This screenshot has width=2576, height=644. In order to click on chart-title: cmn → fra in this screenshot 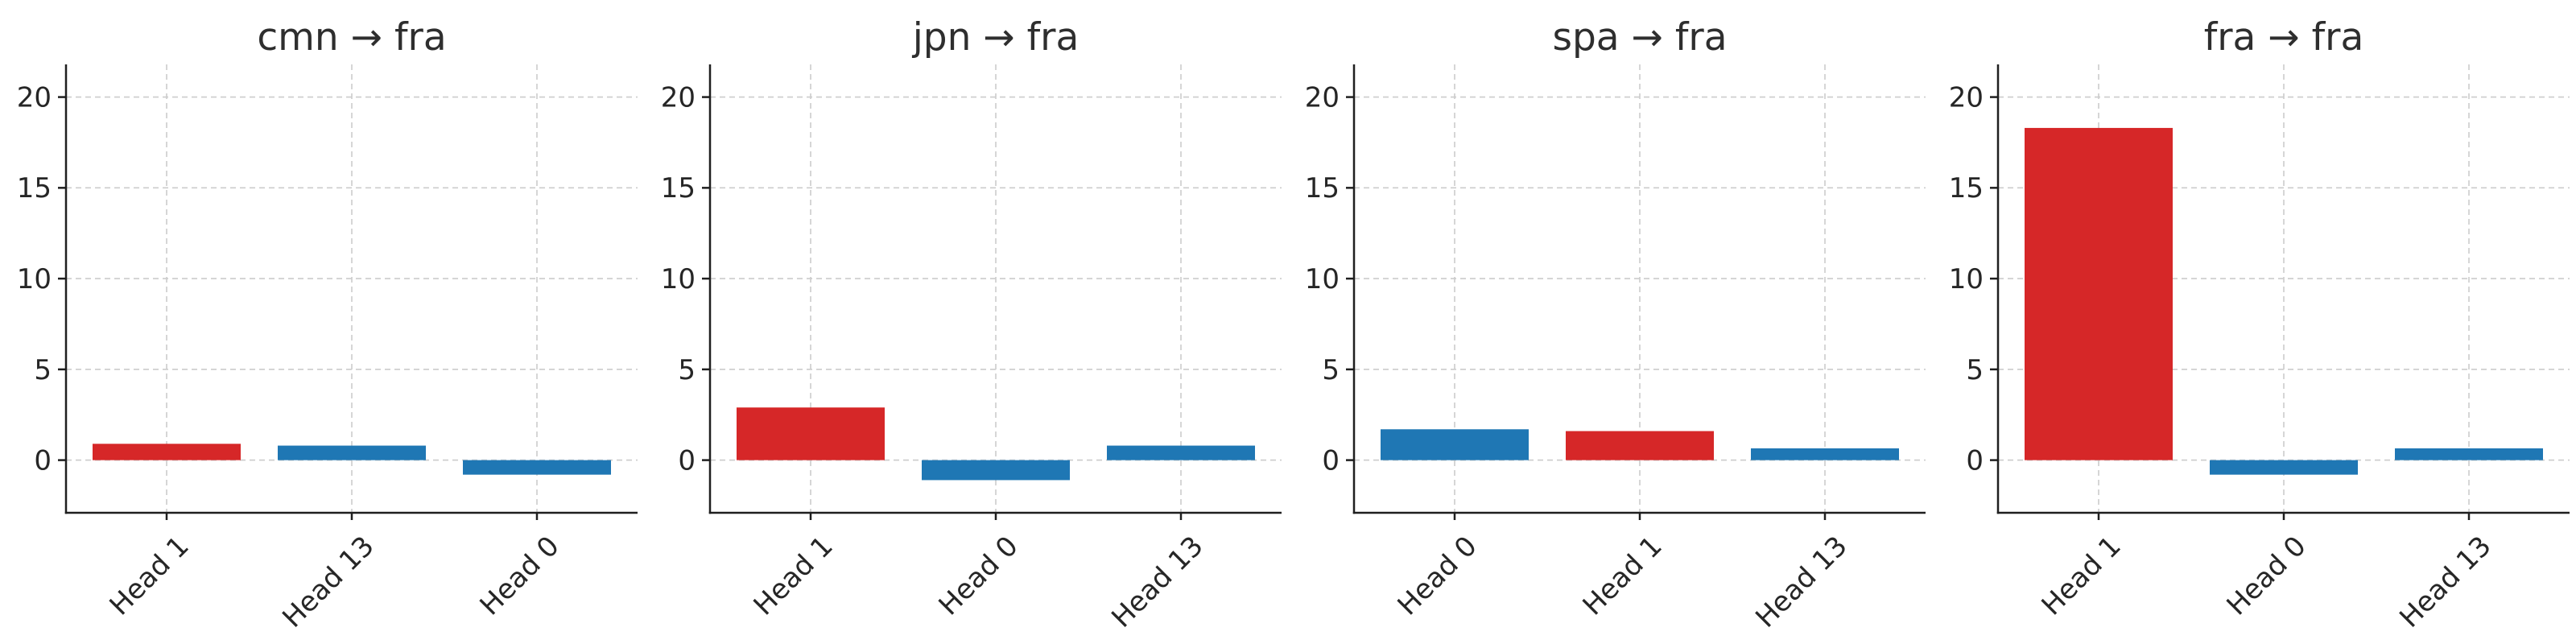, I will do `click(351, 37)`.